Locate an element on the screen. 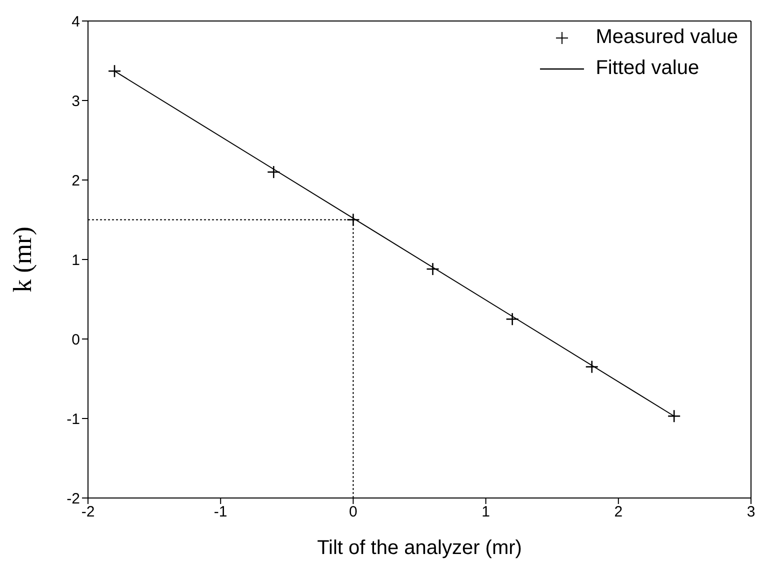 The image size is (775, 573). y-tick-label: 1 is located at coordinates (76, 260).